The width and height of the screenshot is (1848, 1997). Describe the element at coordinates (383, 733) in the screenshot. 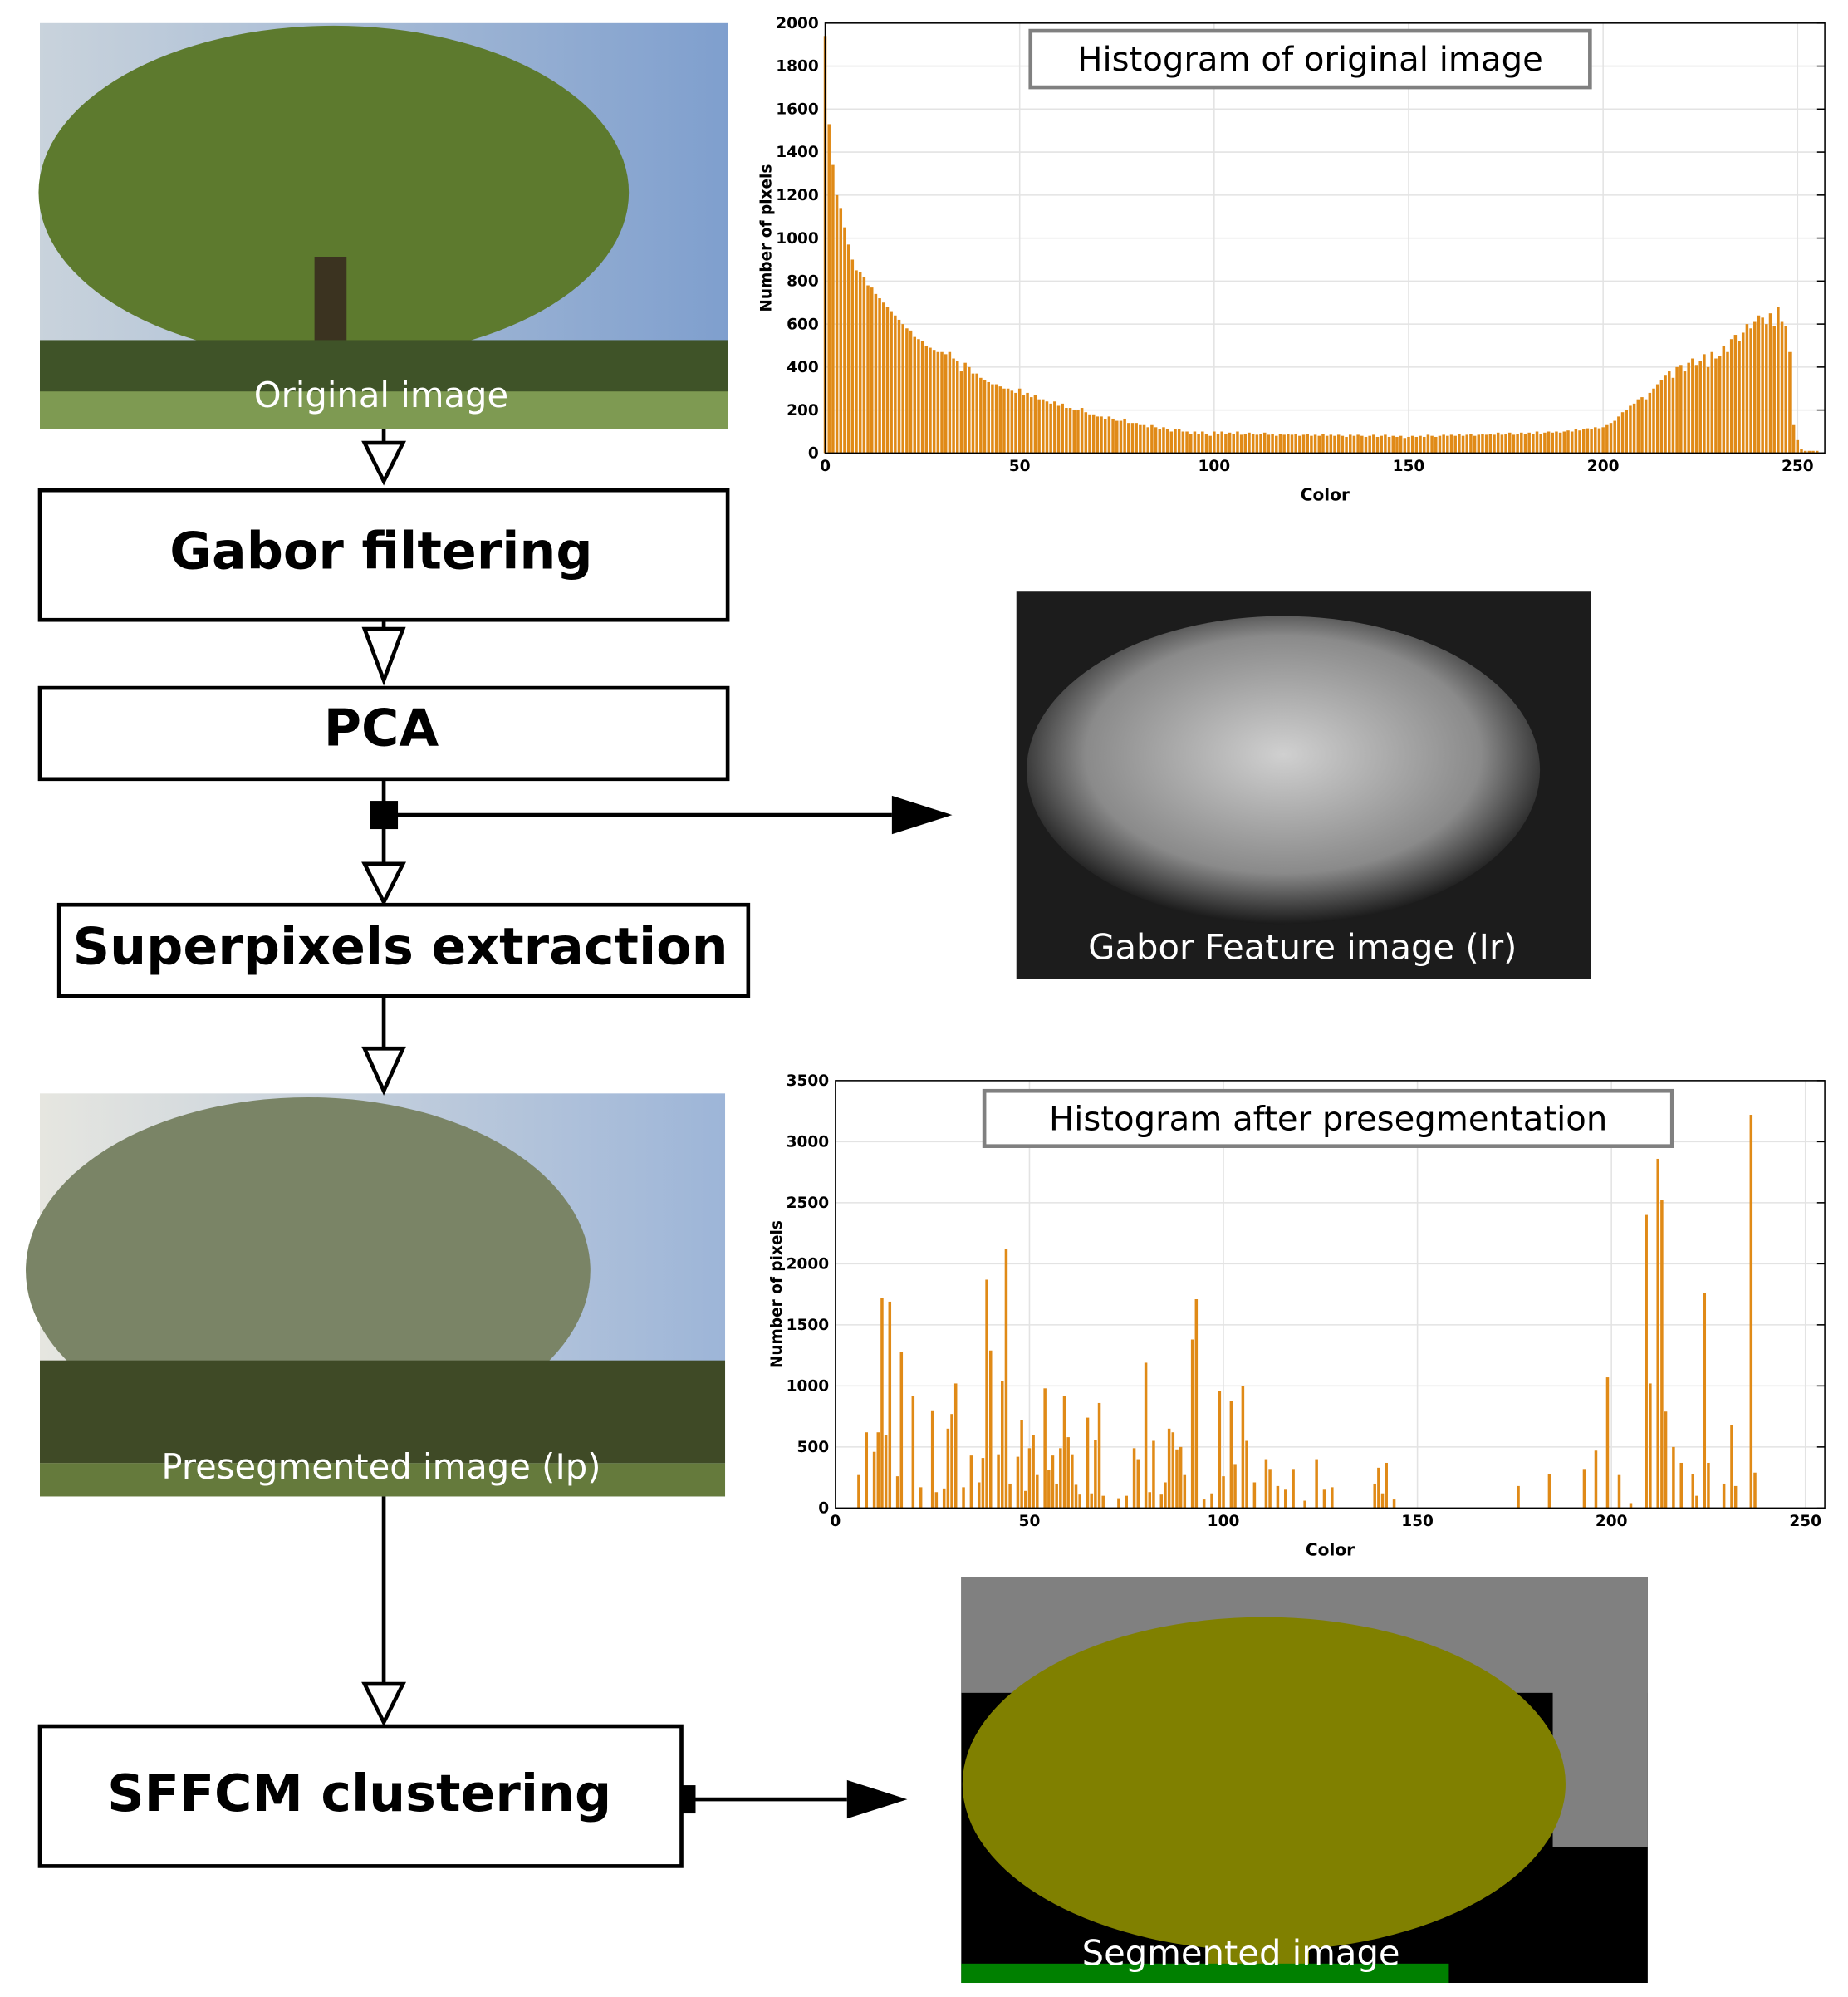

I see `node-box` at that location.